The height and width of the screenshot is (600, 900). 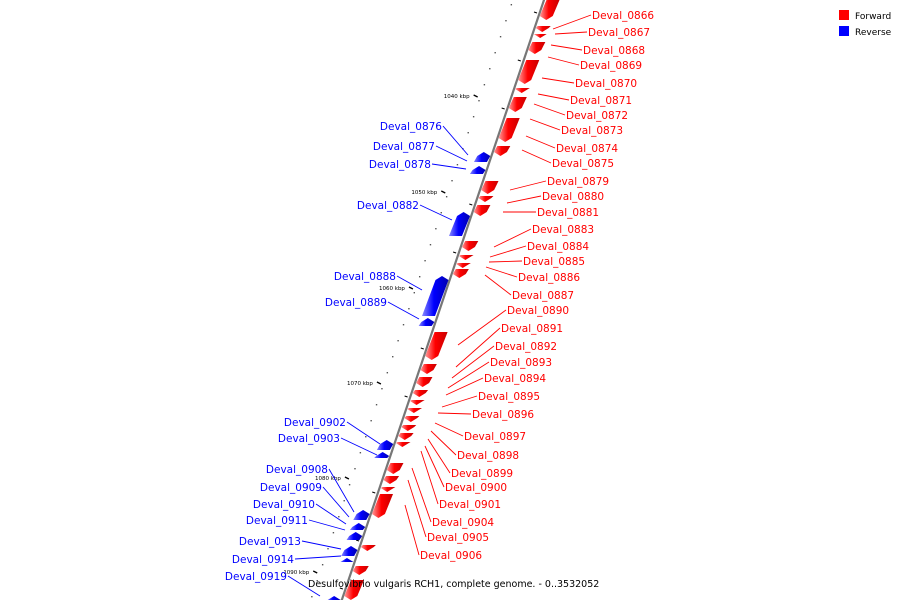 I want to click on forward-gene-label: Deval_0898, so click(x=488, y=456).